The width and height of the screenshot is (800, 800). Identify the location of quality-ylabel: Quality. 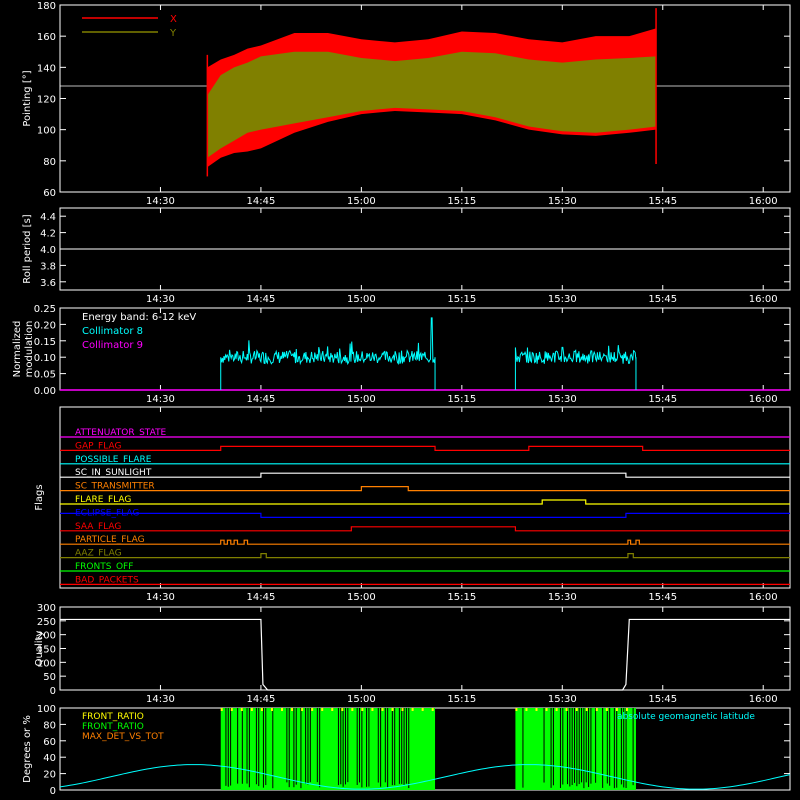
(39, 649).